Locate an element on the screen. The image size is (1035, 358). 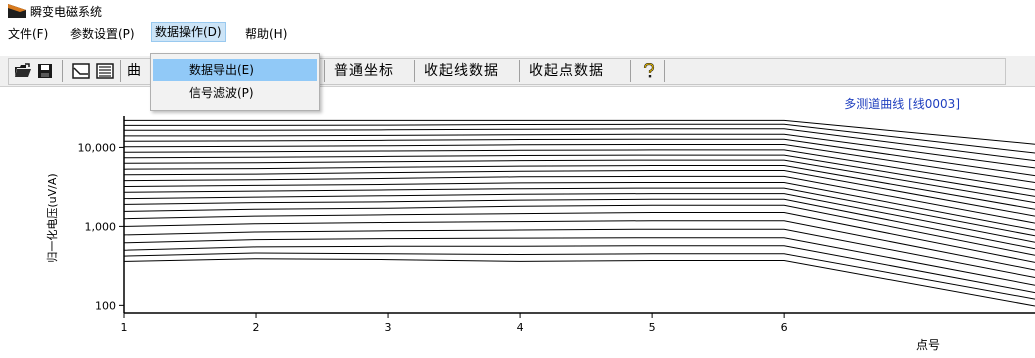
line-chart-icon is located at coordinates (81, 71).